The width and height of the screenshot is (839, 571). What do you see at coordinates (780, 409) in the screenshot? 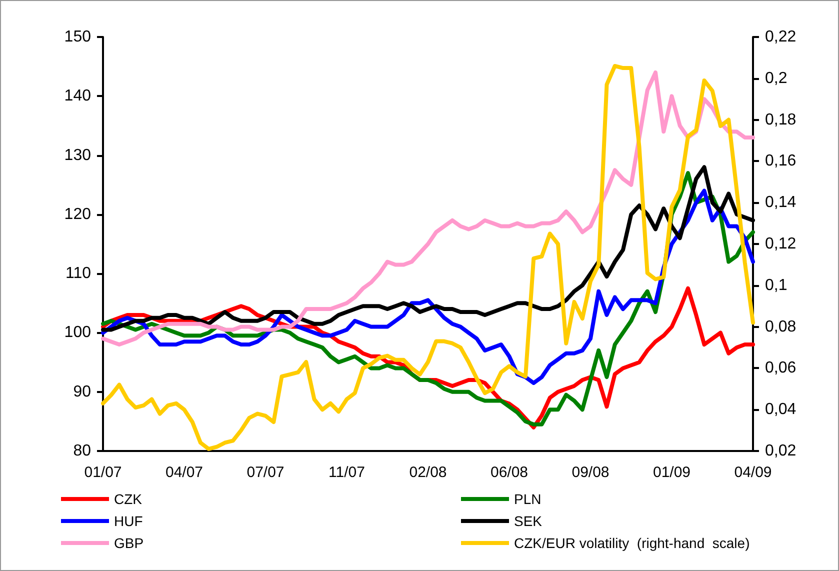
I see `y2-tick-label: 0,04` at bounding box center [780, 409].